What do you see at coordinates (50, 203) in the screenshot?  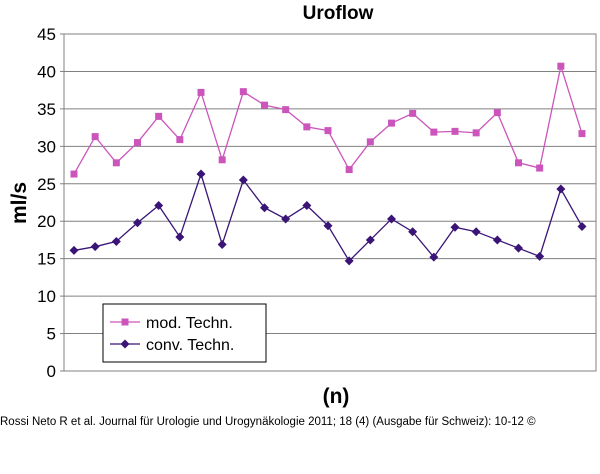 I see `y-axis-ticks: 0 5 10 15 20 25 30 35 40 45` at bounding box center [50, 203].